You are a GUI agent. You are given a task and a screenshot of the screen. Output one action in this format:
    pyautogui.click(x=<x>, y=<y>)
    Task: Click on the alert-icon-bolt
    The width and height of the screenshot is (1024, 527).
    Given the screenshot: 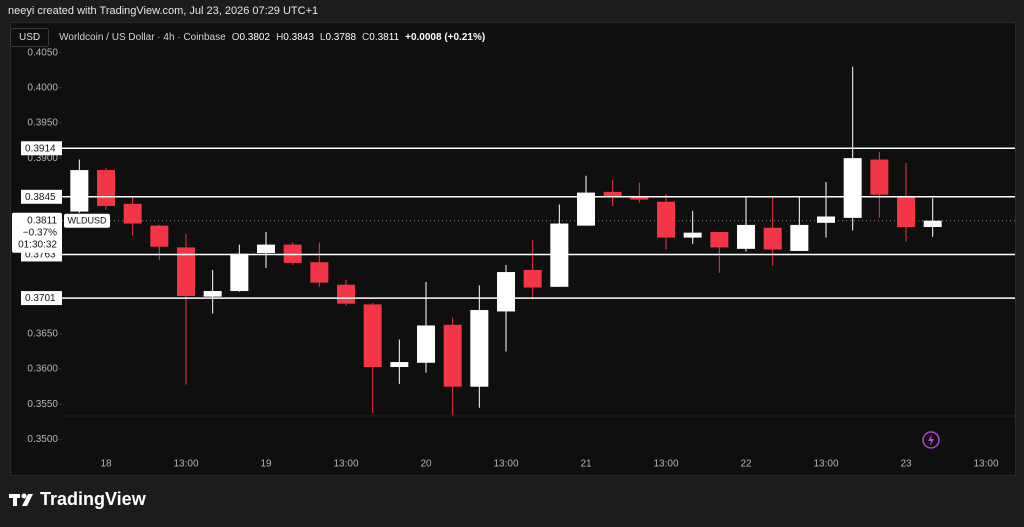 What is the action you would take?
    pyautogui.click(x=931, y=440)
    